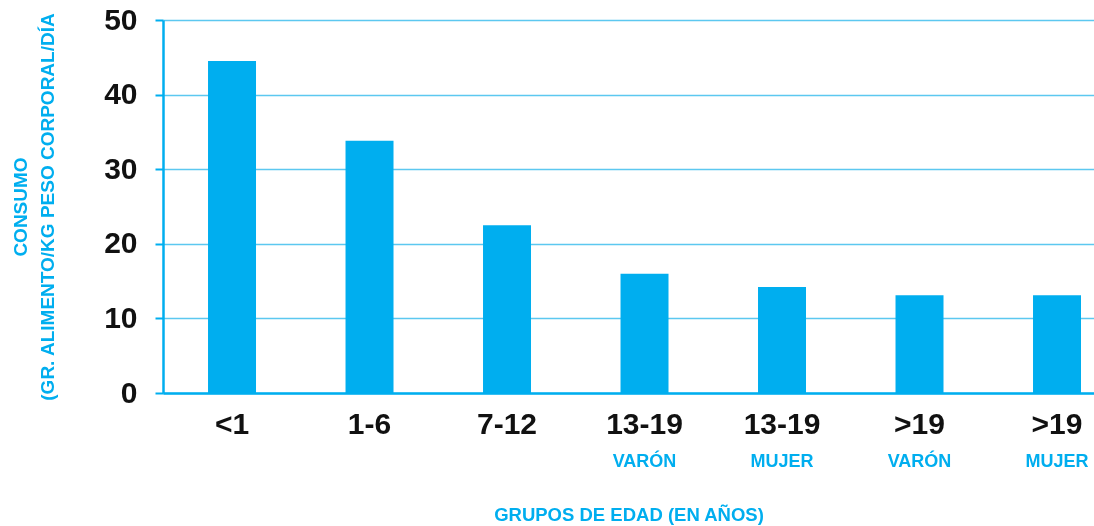 The width and height of the screenshot is (1094, 526). What do you see at coordinates (121, 94) in the screenshot?
I see `y-tick-label: 40` at bounding box center [121, 94].